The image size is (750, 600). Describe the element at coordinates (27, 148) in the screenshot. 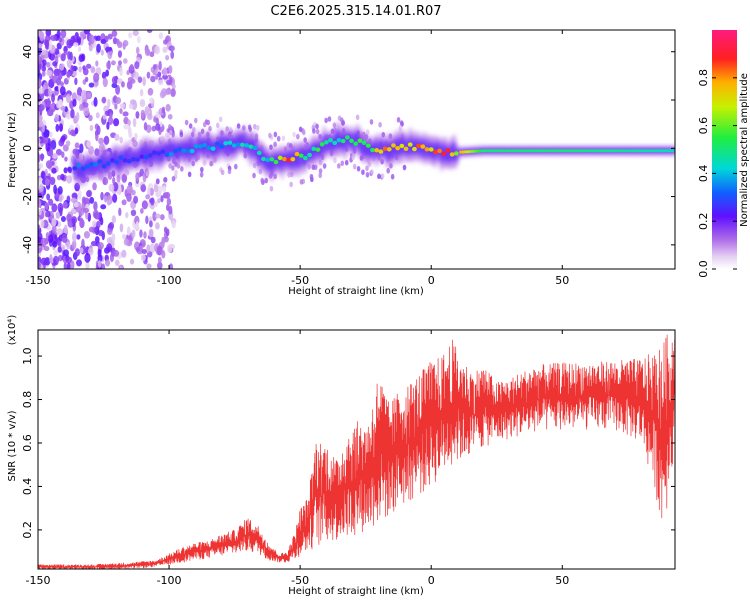

I see `y-tick-label: 0` at that location.